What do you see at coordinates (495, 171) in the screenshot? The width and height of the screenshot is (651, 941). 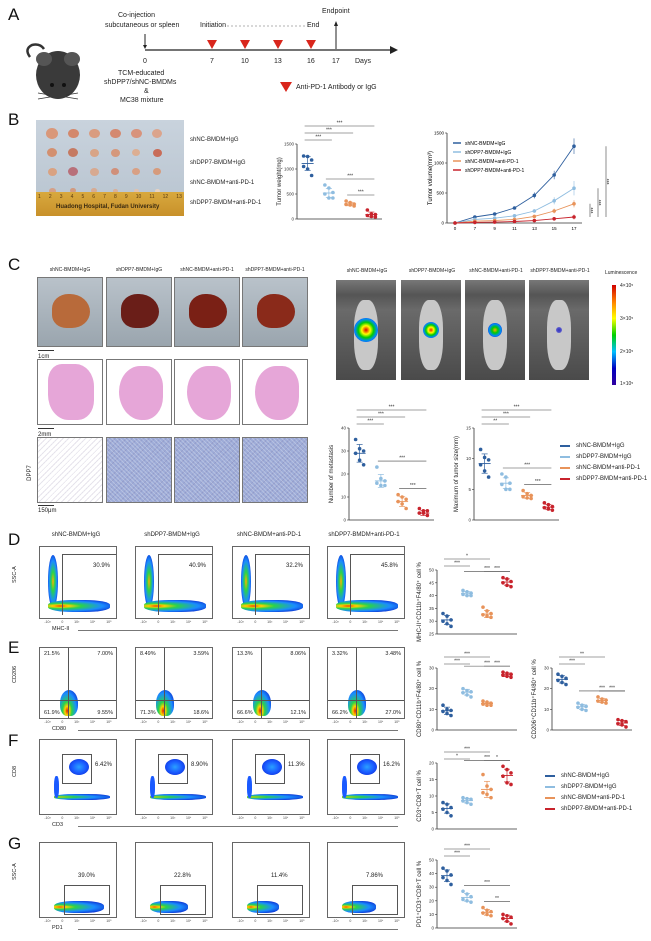 I see `legend-label: shDPP7-BMDM+anti-PD-1` at bounding box center [495, 171].